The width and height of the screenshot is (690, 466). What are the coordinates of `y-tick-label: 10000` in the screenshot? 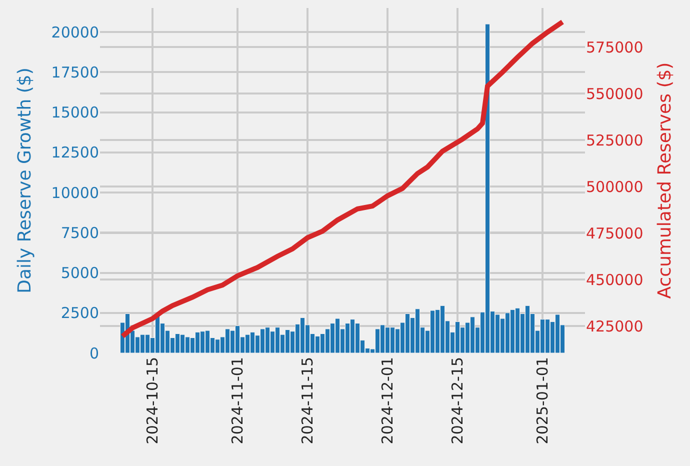 It's located at (75, 193).